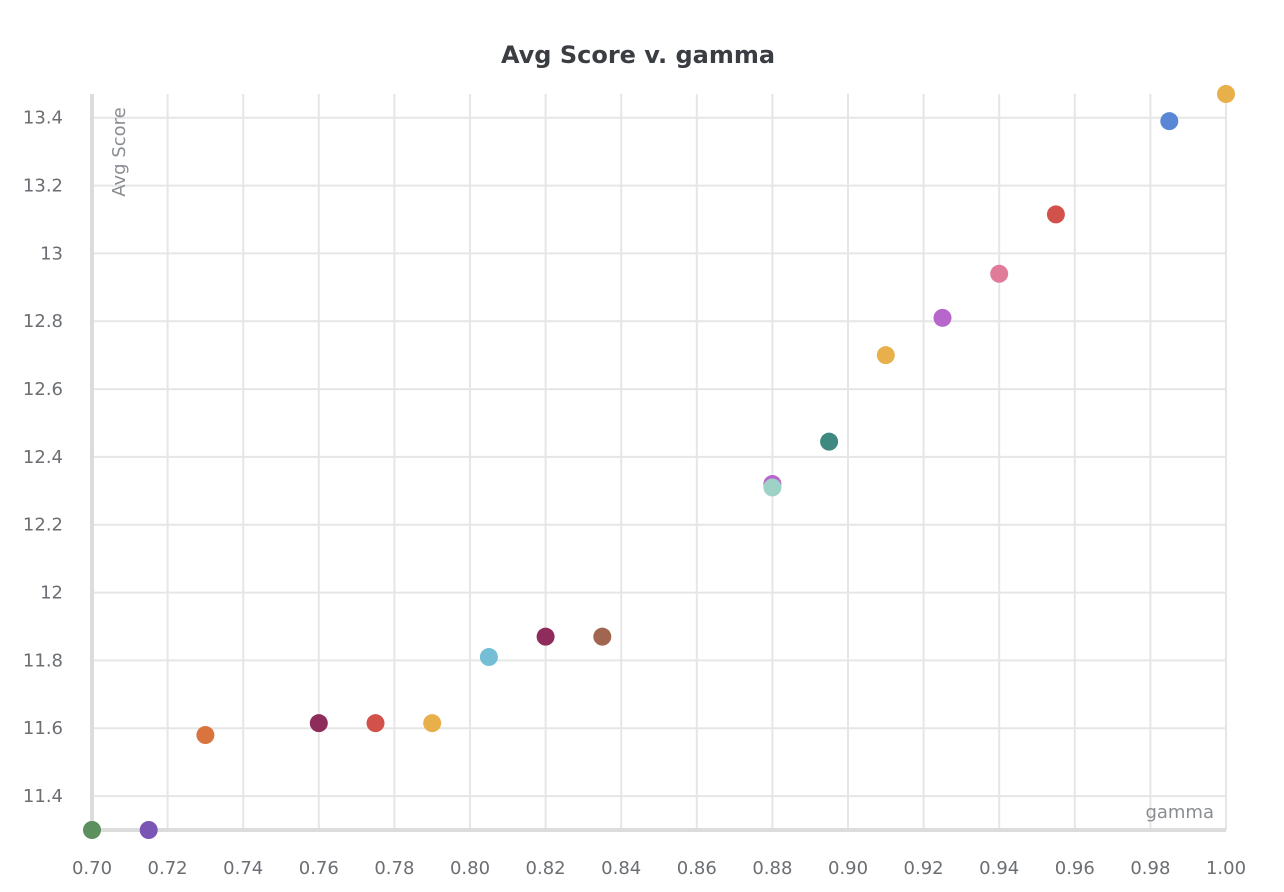 This screenshot has height=892, width=1284. I want to click on x-tick-label: 0.74, so click(243, 868).